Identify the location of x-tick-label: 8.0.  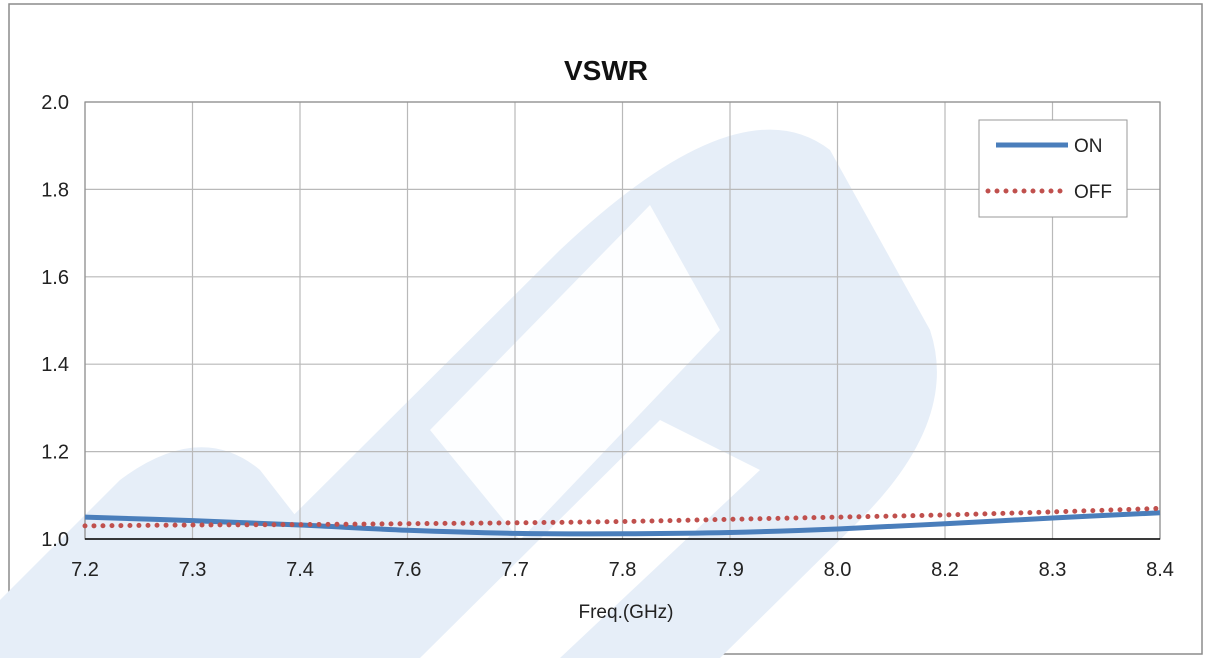
(838, 570).